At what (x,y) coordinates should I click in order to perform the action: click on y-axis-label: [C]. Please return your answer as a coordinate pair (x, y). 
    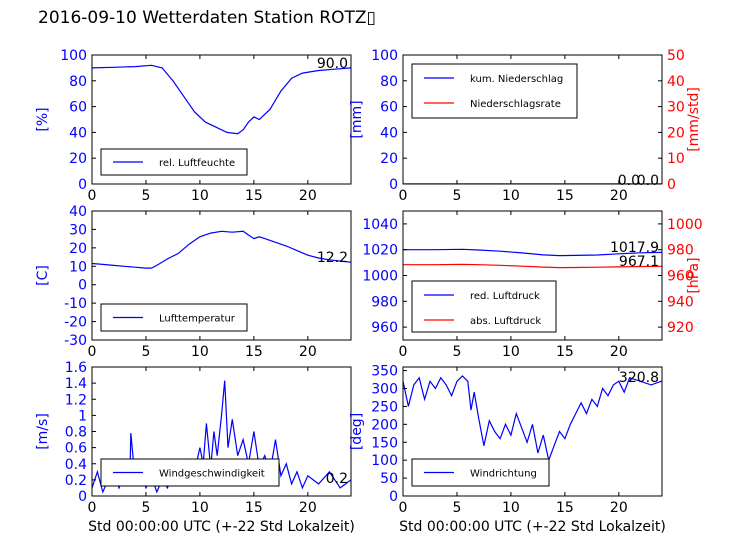
    Looking at the image, I should click on (43, 275).